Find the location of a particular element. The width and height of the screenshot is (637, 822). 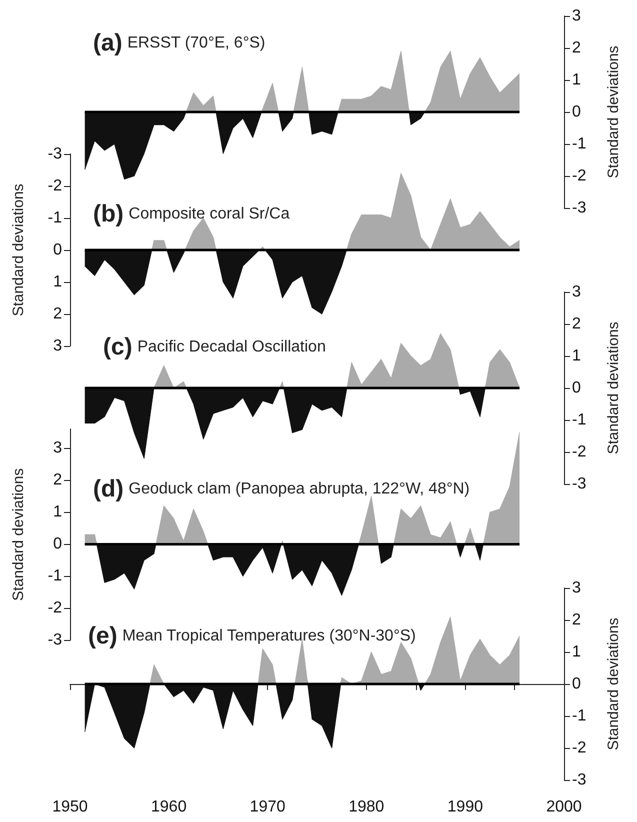

x-tick-label: 1990 is located at coordinates (465, 807).